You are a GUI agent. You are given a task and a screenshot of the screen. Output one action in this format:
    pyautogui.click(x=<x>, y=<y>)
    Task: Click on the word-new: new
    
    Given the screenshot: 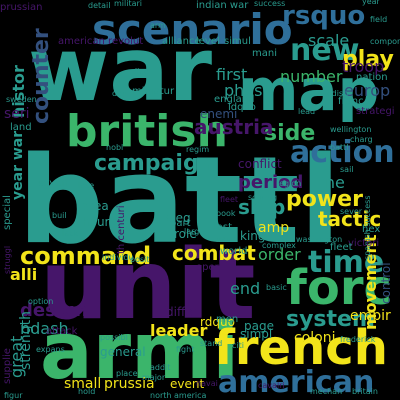 What is the action you would take?
    pyautogui.click(x=324, y=50)
    